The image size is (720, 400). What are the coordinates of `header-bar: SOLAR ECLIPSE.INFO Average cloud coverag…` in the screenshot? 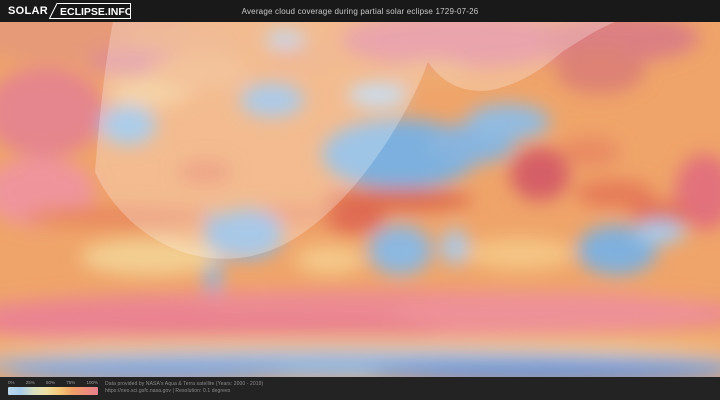 It's located at (360, 11).